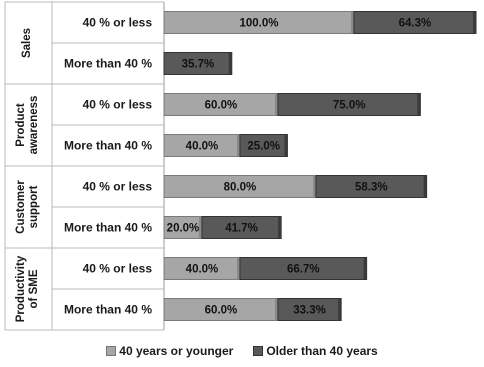 This screenshot has height=367, width=484. What do you see at coordinates (241, 229) in the screenshot?
I see `data-label-series-2: 41.7%` at bounding box center [241, 229].